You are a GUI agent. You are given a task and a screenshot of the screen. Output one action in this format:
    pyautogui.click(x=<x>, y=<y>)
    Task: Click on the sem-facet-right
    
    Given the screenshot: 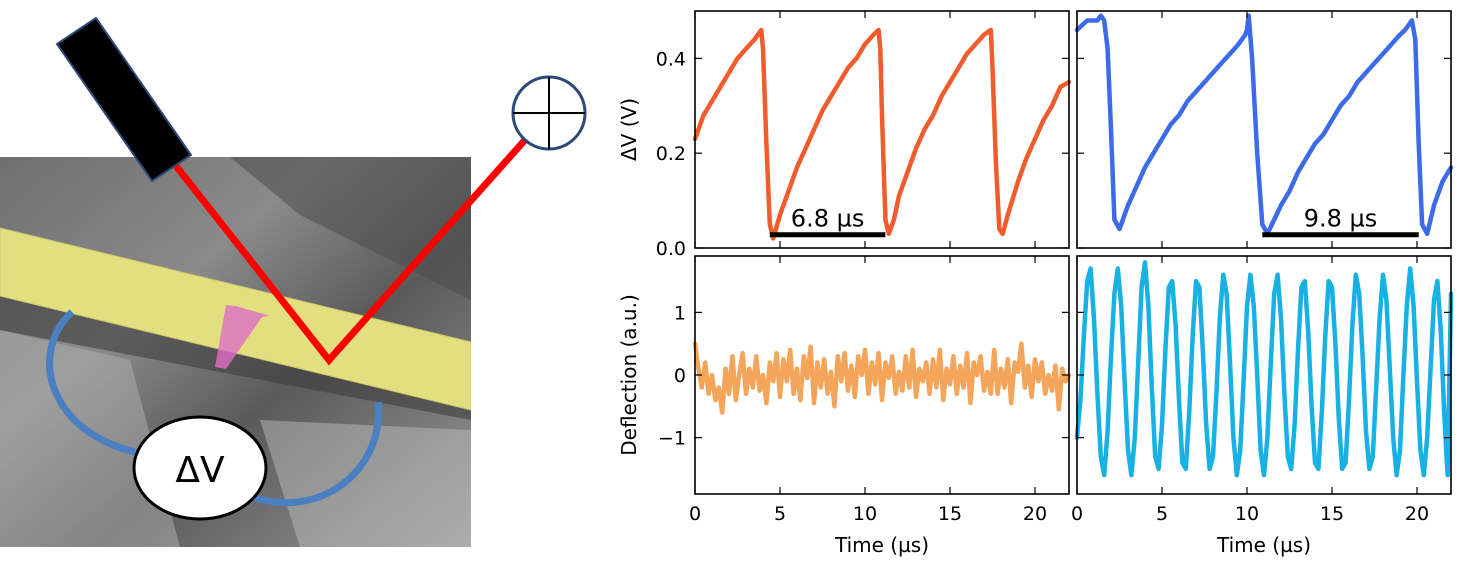 What is the action you would take?
    pyautogui.click(x=365, y=483)
    